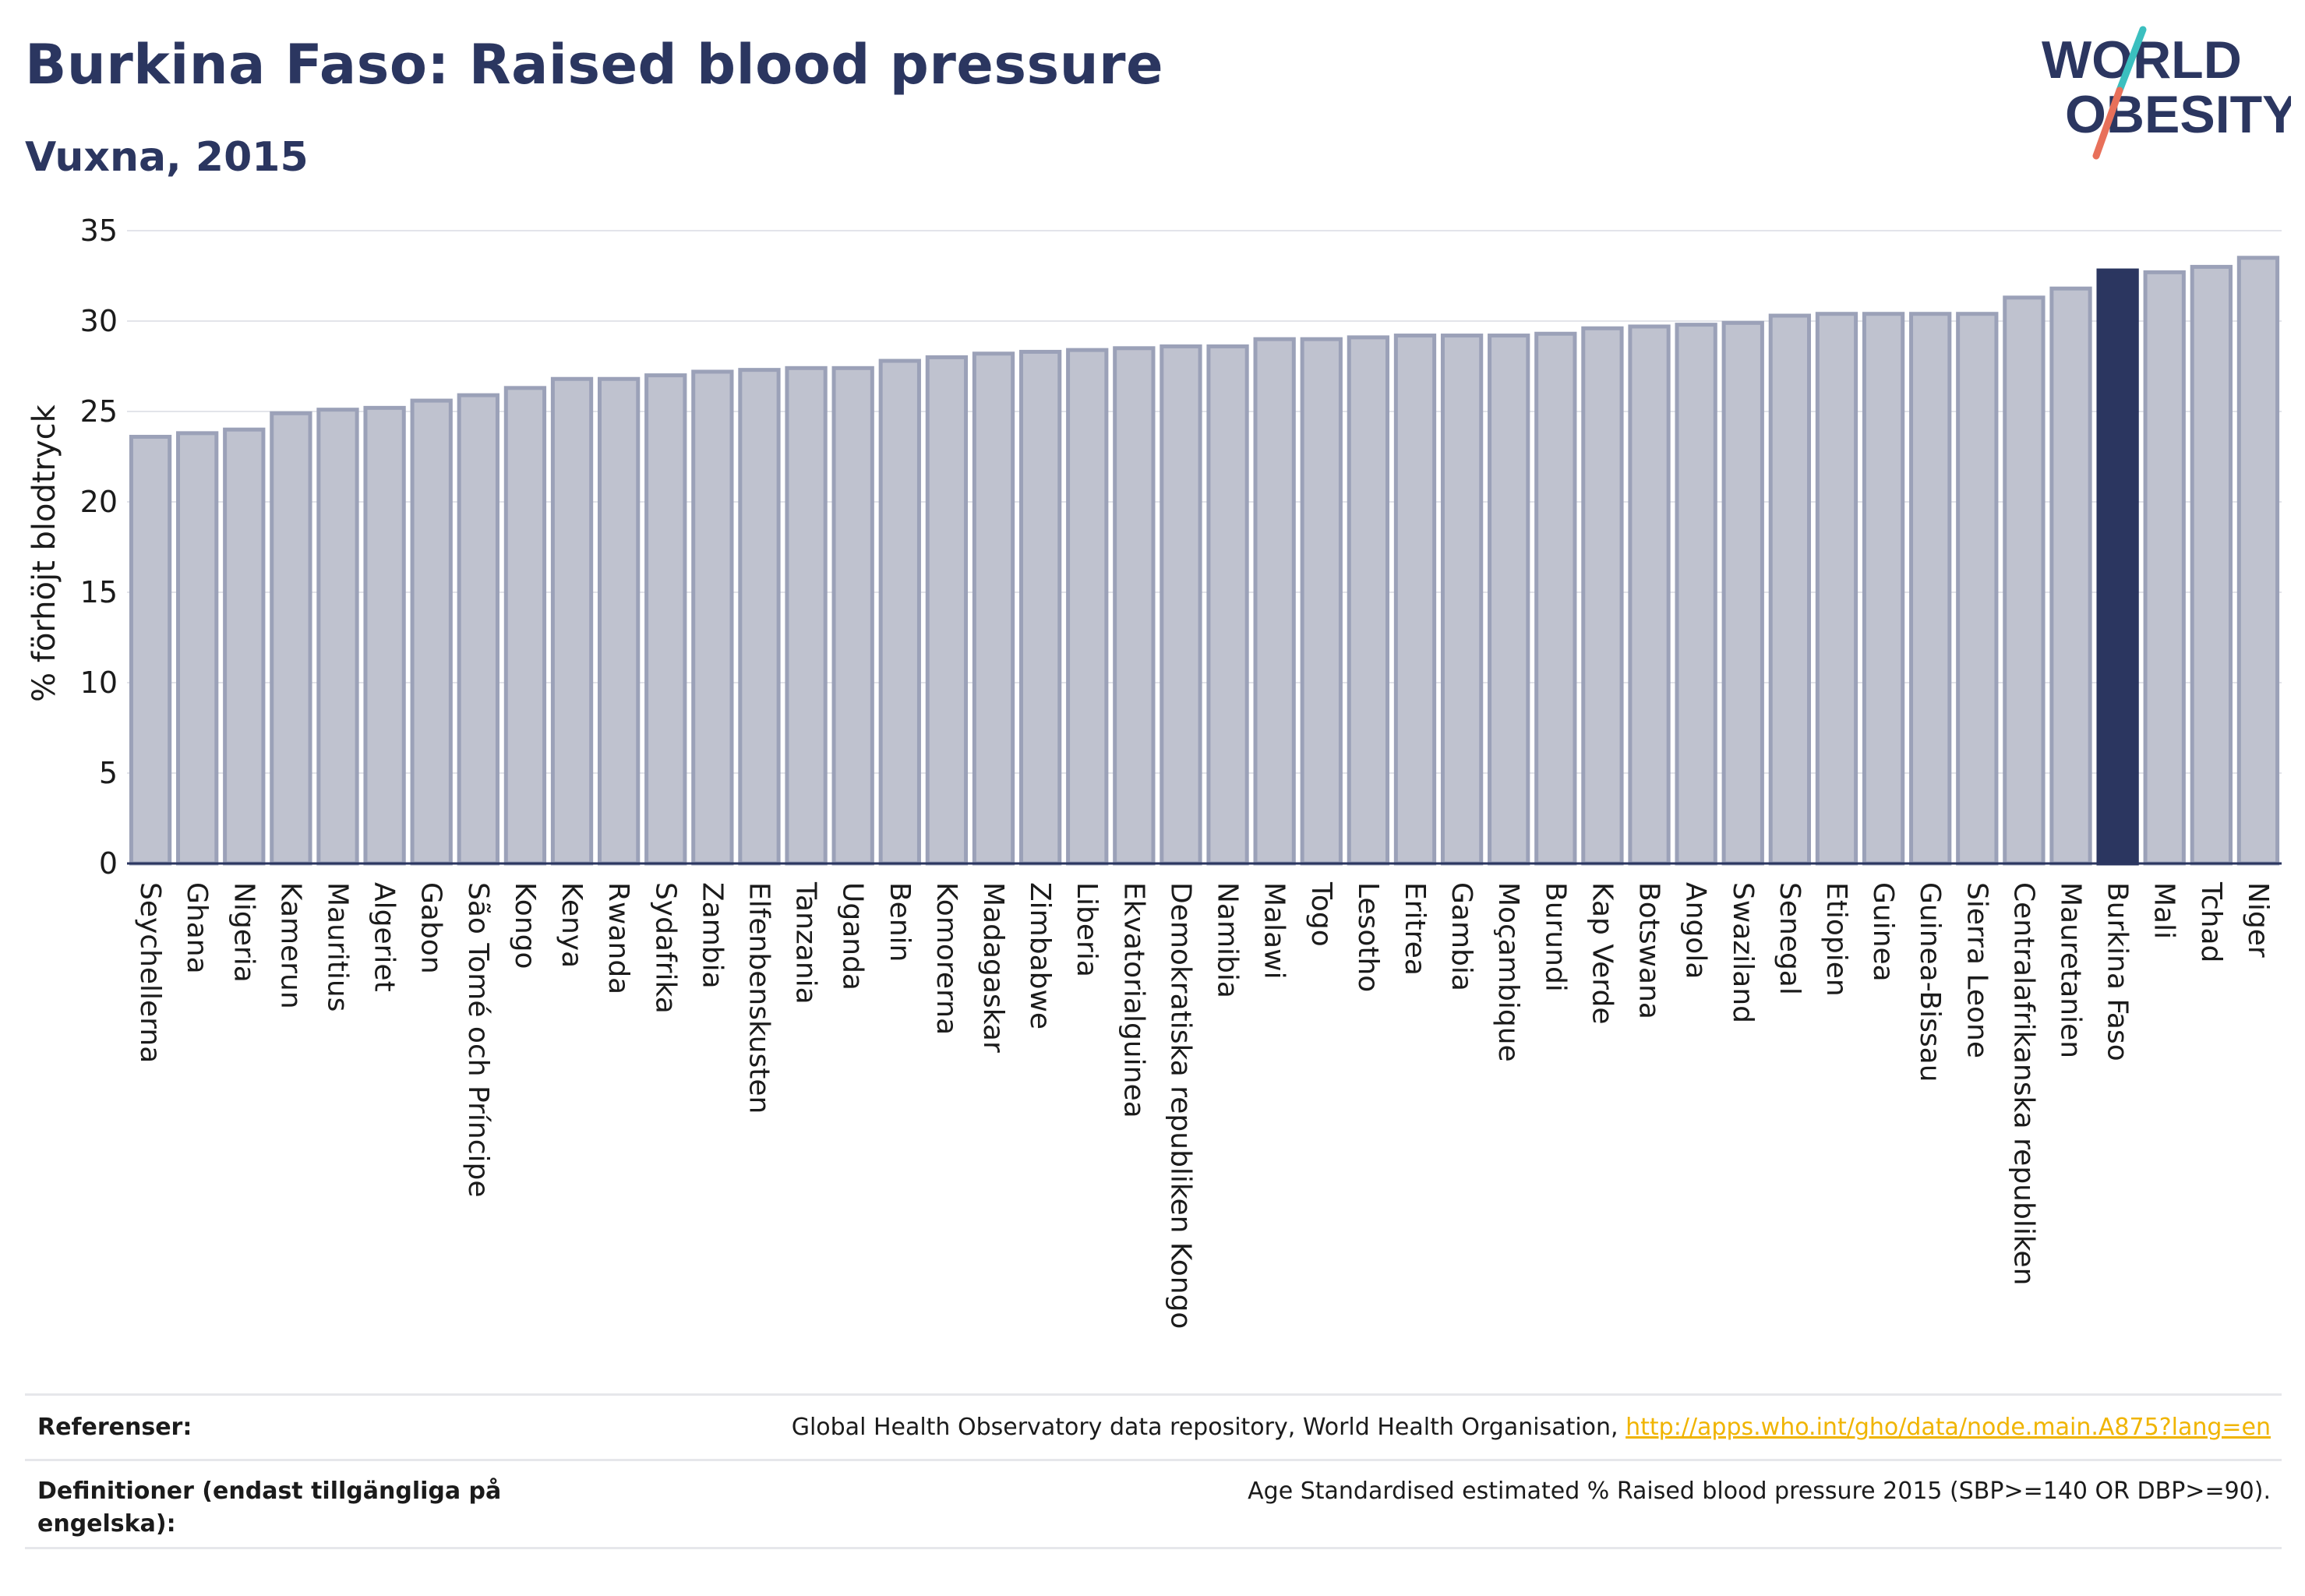 The image size is (2305, 1596). What do you see at coordinates (2117, 567) in the screenshot?
I see `bar-burkina-faso` at bounding box center [2117, 567].